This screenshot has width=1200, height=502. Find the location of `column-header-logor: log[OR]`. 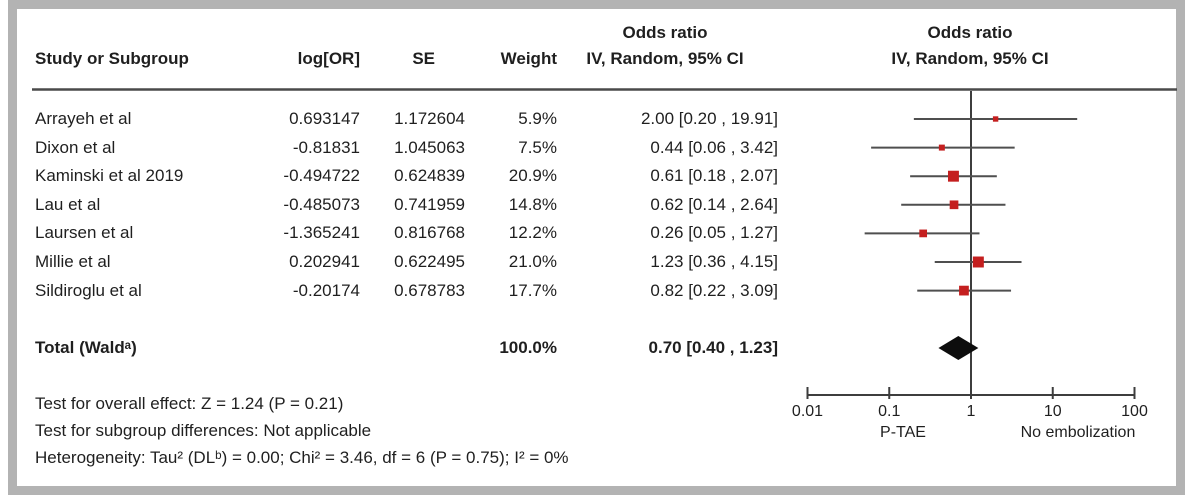

column-header-logor: log[OR] is located at coordinates (328, 58).